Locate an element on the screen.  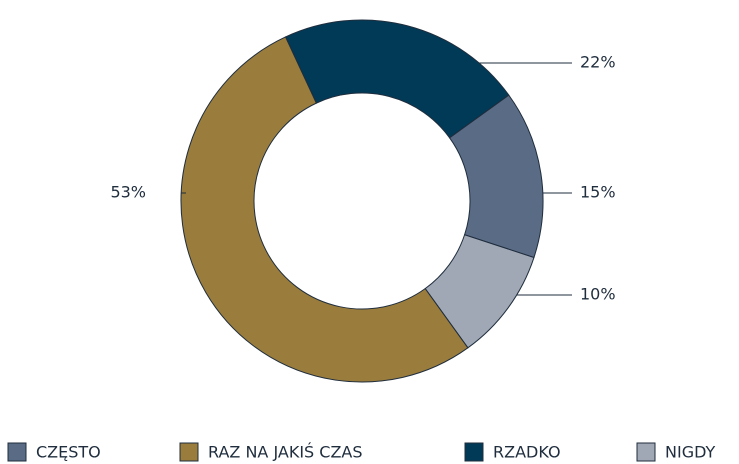
legend-label: RAZ NA JAKIŚ CZAS is located at coordinates (285, 452).